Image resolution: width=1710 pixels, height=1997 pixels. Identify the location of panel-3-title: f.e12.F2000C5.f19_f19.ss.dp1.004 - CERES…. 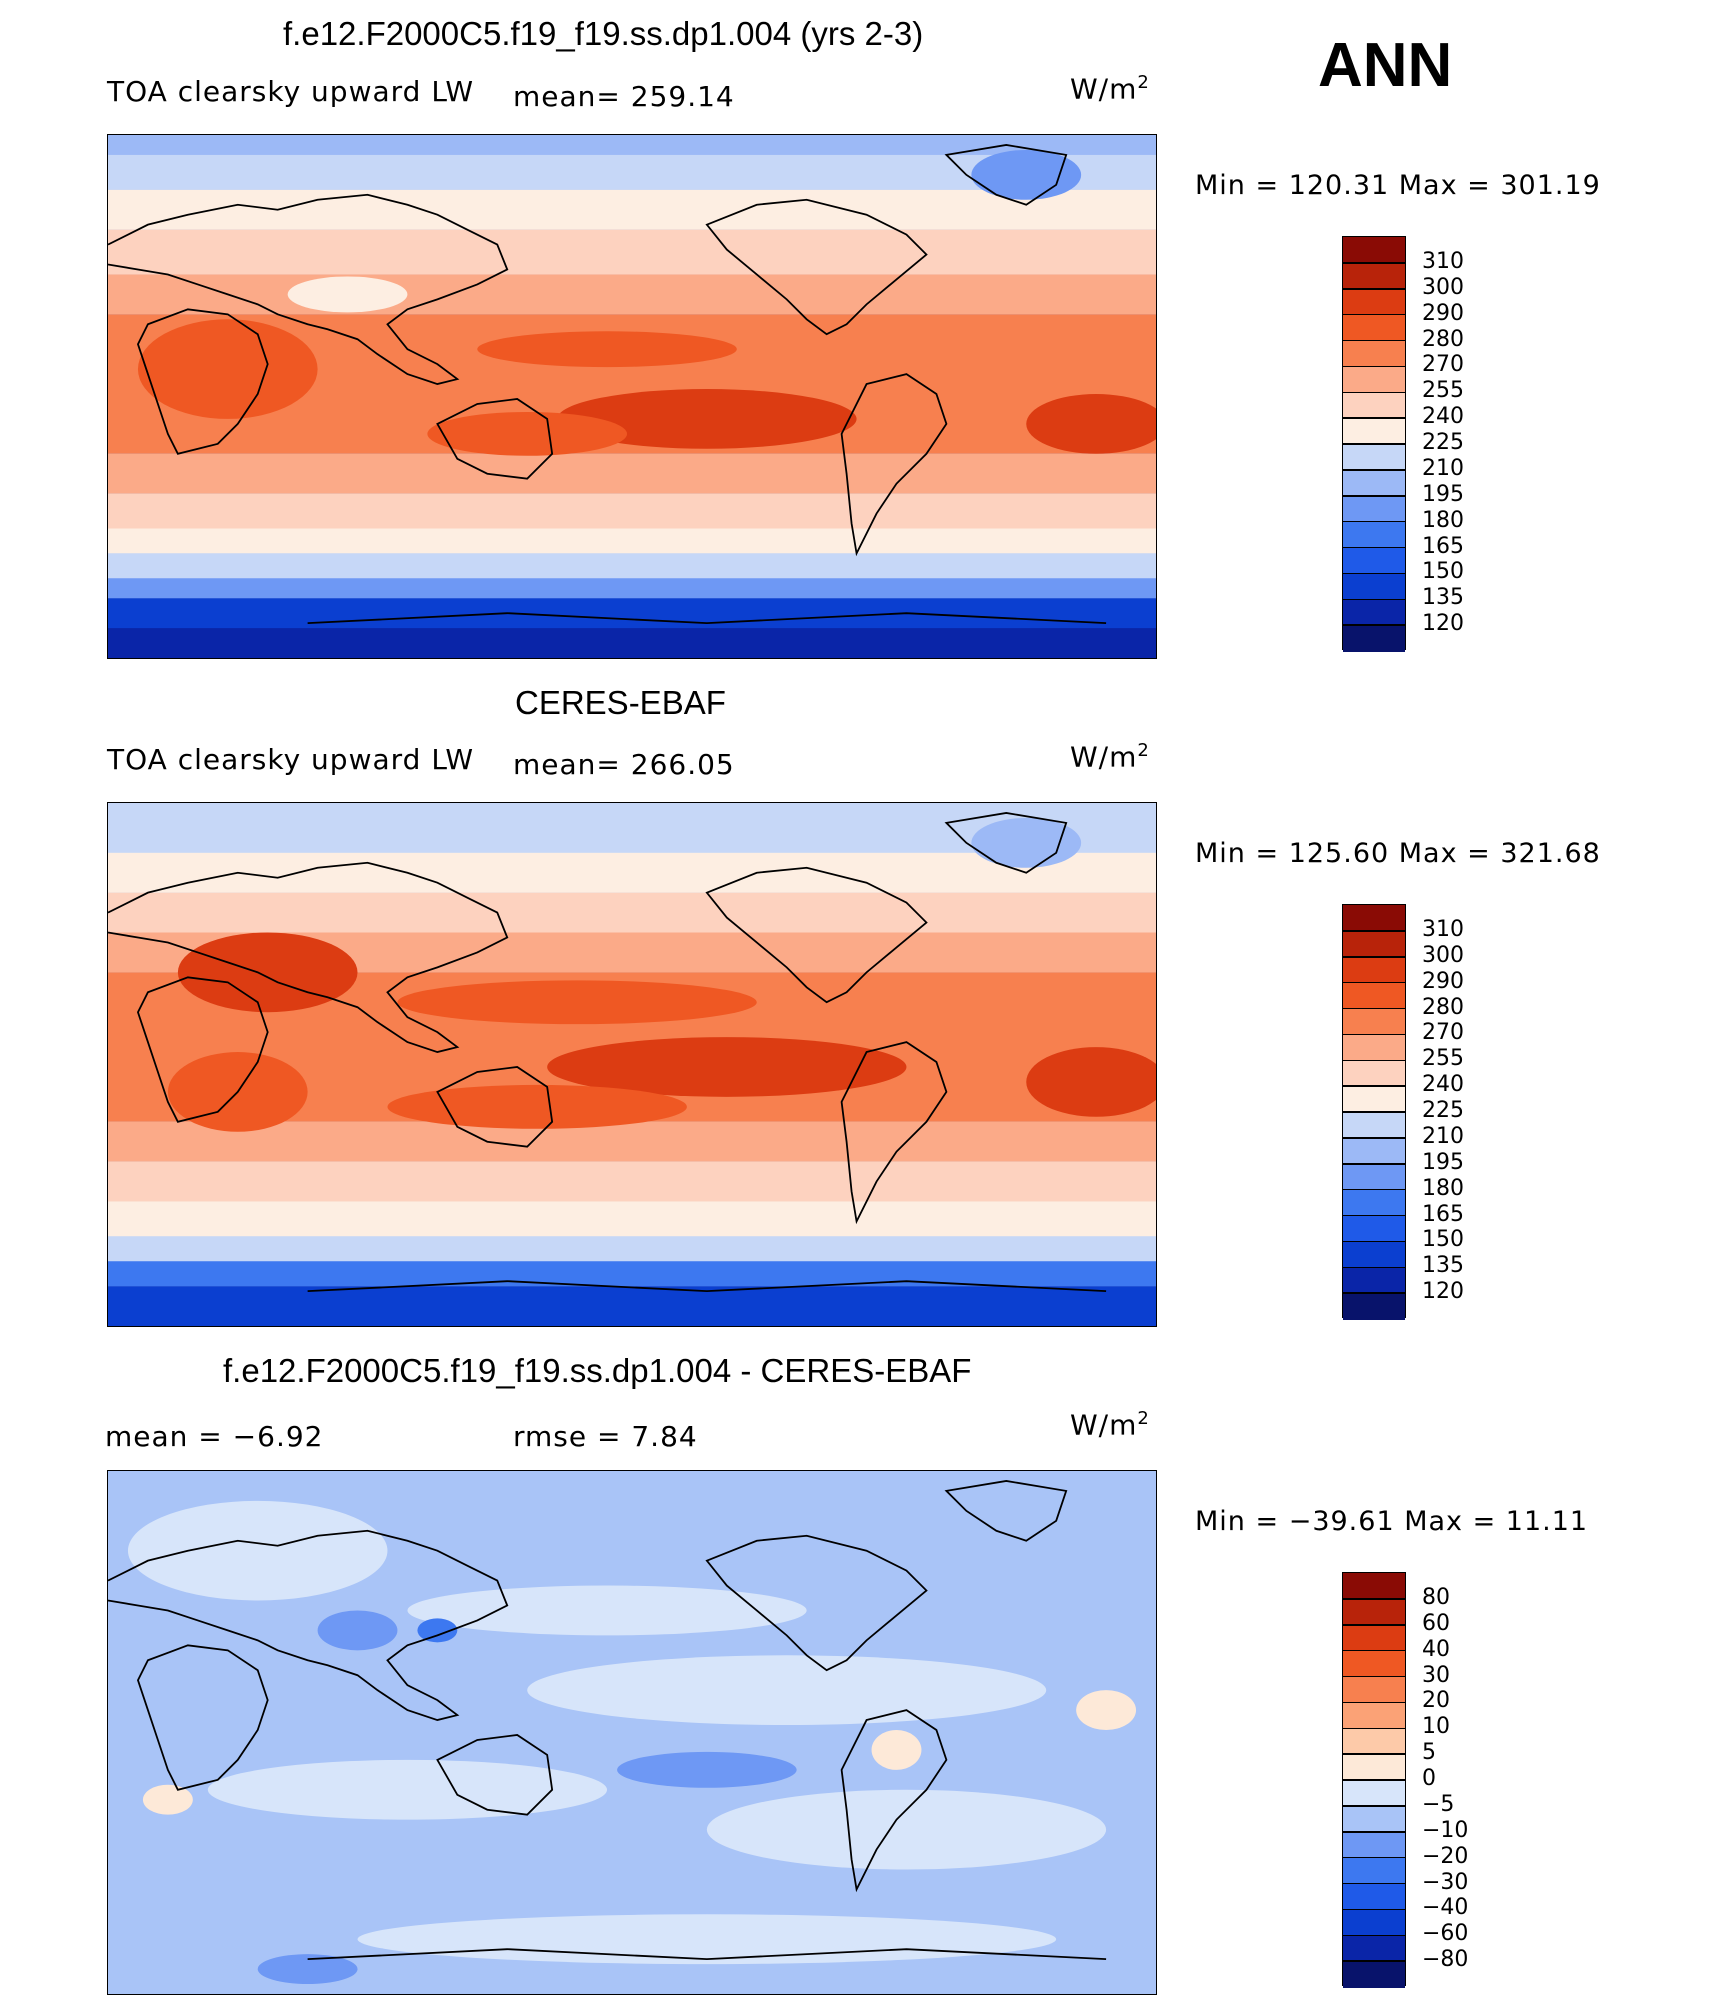
(597, 1370).